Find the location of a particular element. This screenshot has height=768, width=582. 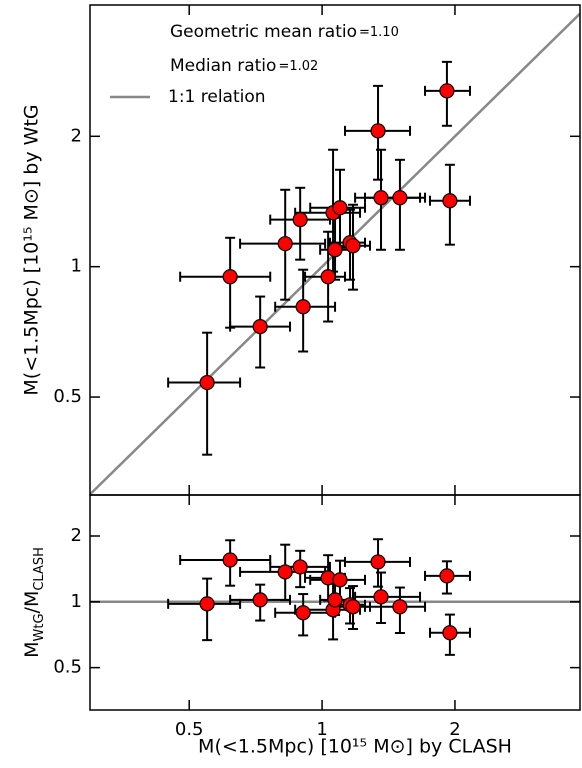

y-axis-label-part: M is located at coordinates (32, 649).